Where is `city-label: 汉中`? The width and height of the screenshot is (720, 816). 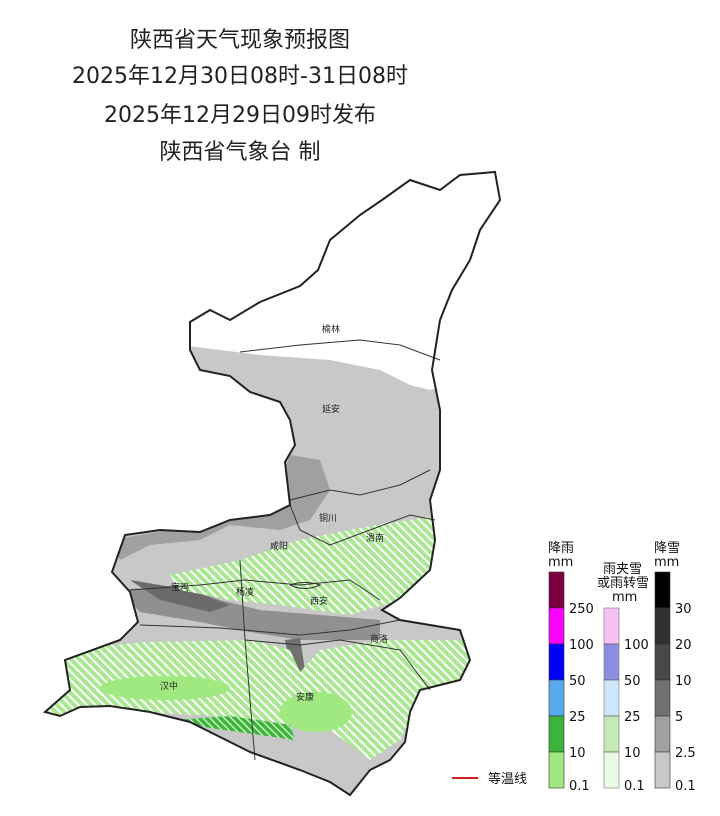
city-label: 汉中 is located at coordinates (169, 686).